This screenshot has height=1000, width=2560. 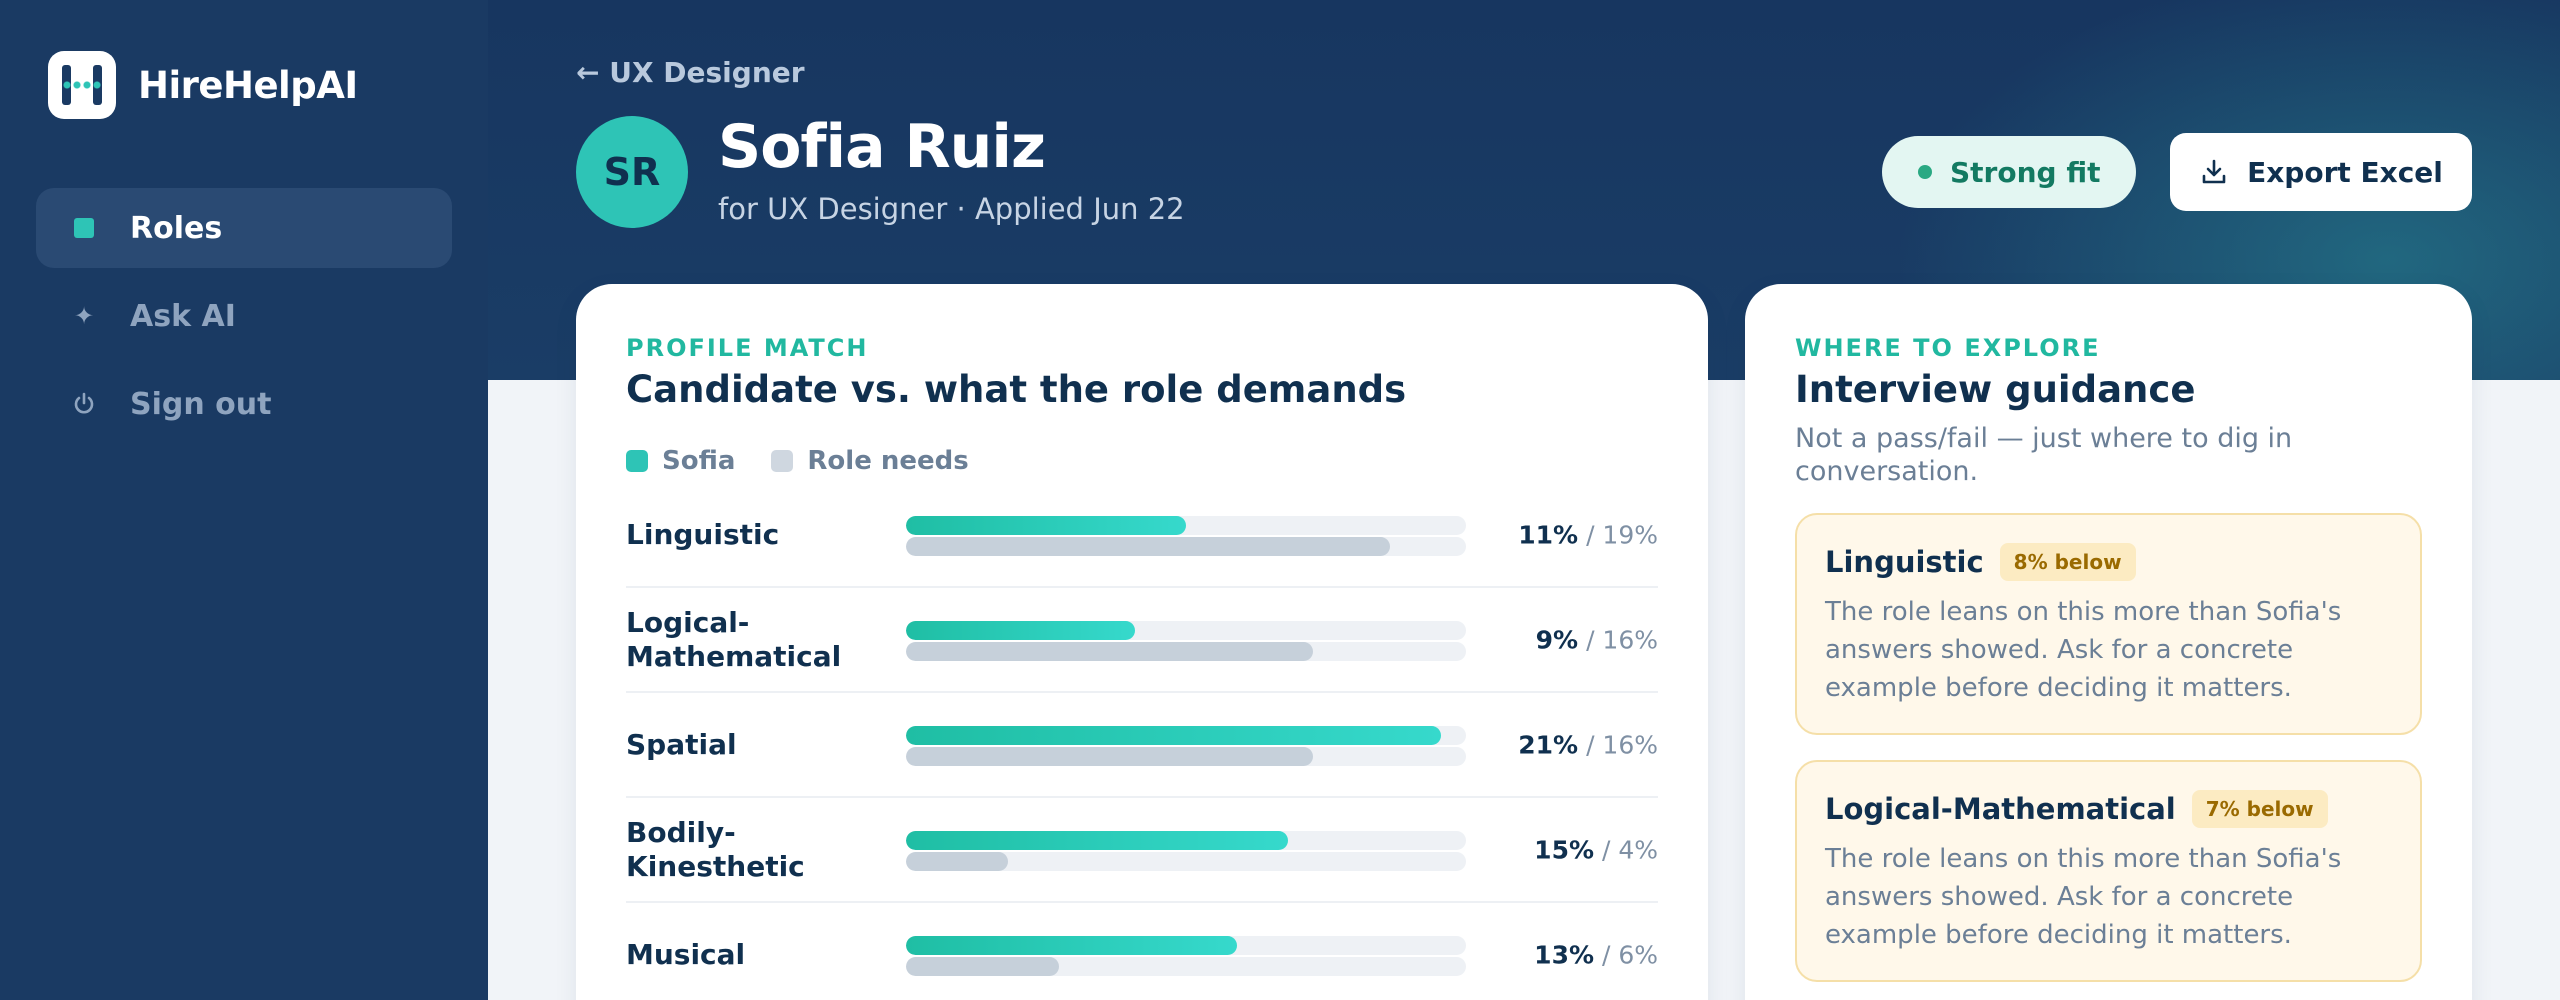 What do you see at coordinates (882, 147) in the screenshot?
I see `candidate-name: Sofia Ruiz` at bounding box center [882, 147].